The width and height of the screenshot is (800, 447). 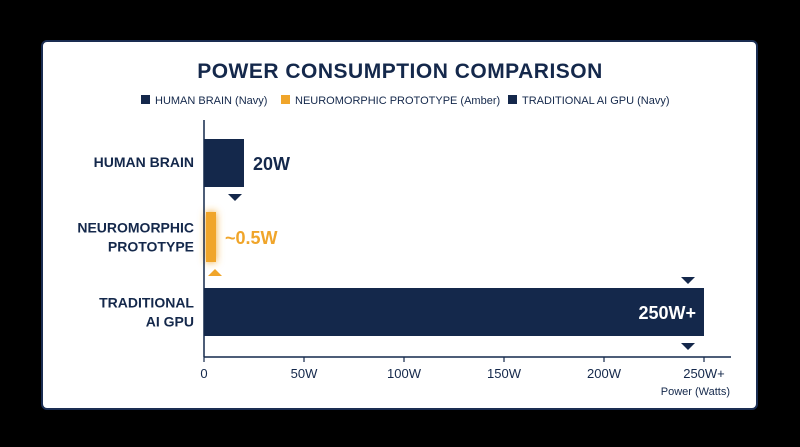 I want to click on x-tick-label: 150W, so click(x=504, y=373).